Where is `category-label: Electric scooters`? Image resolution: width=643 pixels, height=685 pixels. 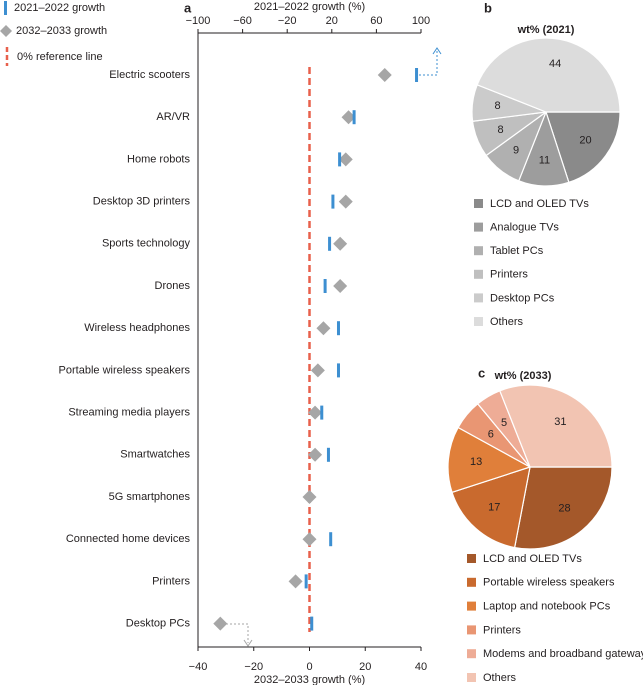
category-label: Electric scooters is located at coordinates (149, 75).